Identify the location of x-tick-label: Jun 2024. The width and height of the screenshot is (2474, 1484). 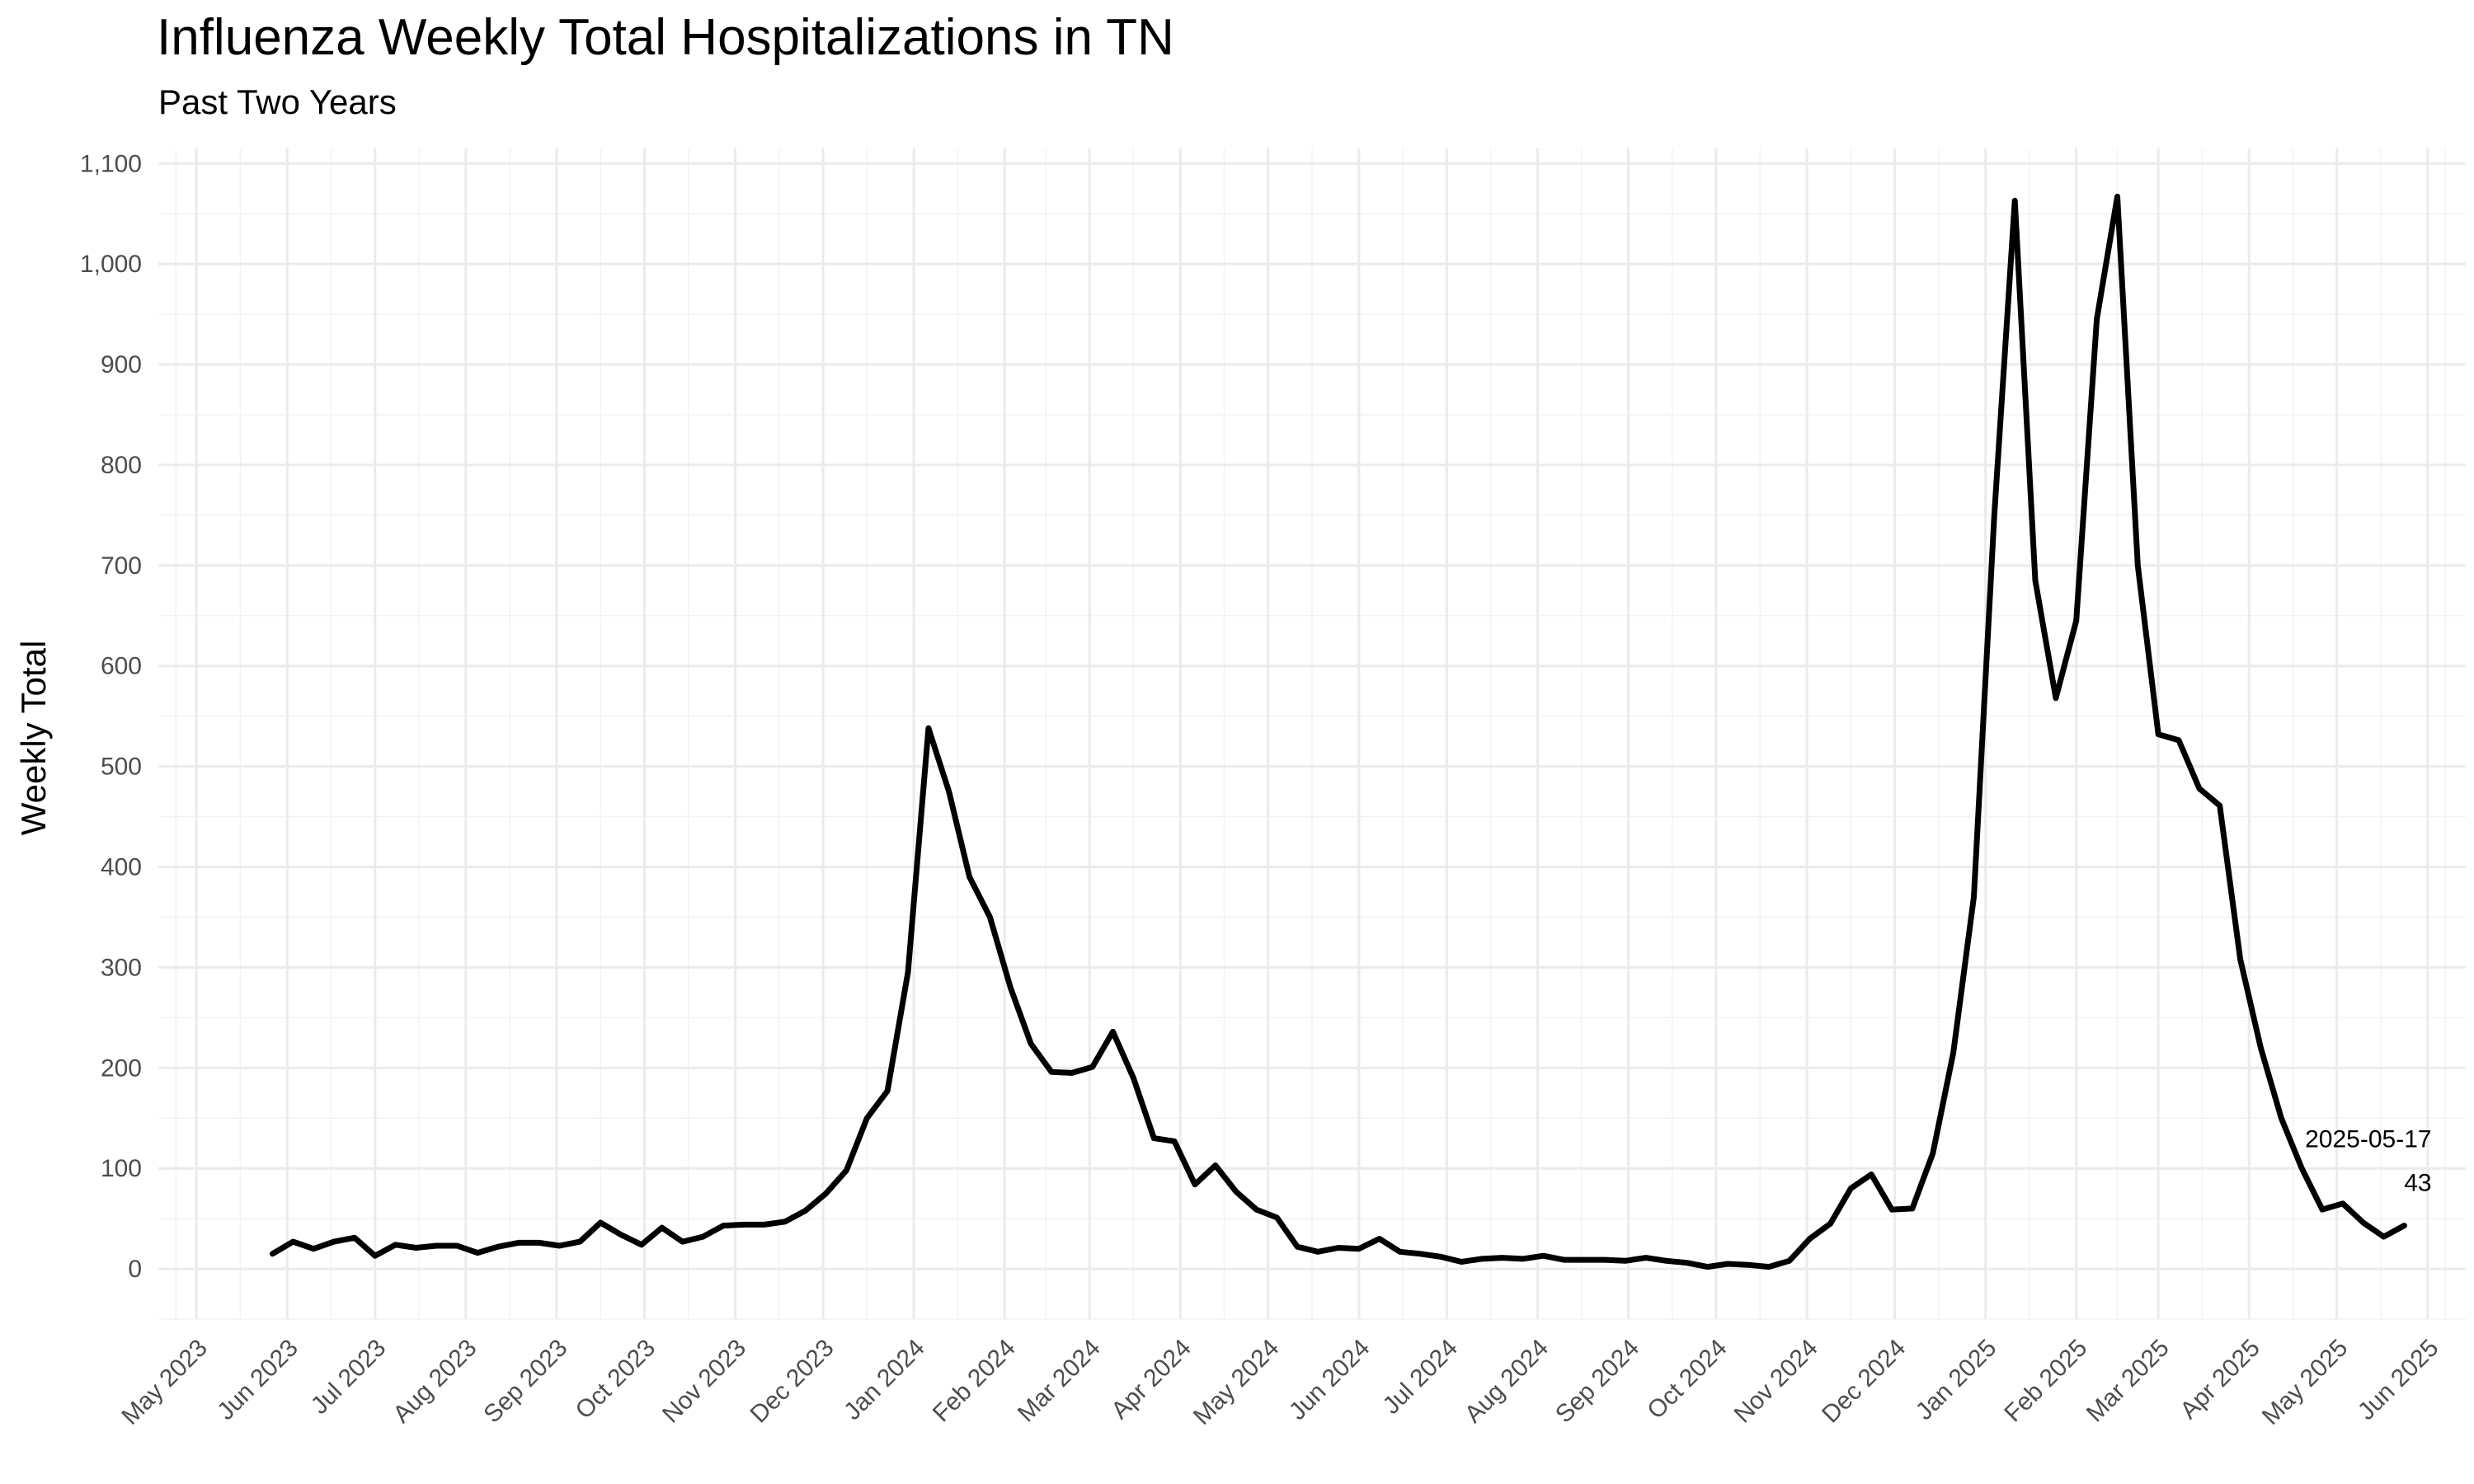
(1330, 1379).